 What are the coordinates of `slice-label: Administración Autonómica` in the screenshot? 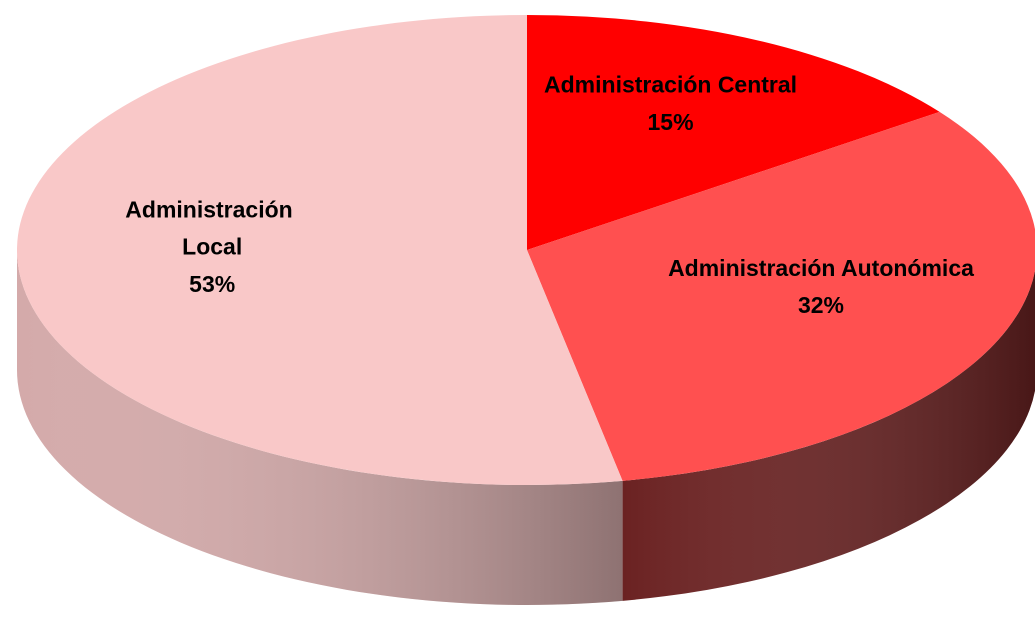 It's located at (821, 268).